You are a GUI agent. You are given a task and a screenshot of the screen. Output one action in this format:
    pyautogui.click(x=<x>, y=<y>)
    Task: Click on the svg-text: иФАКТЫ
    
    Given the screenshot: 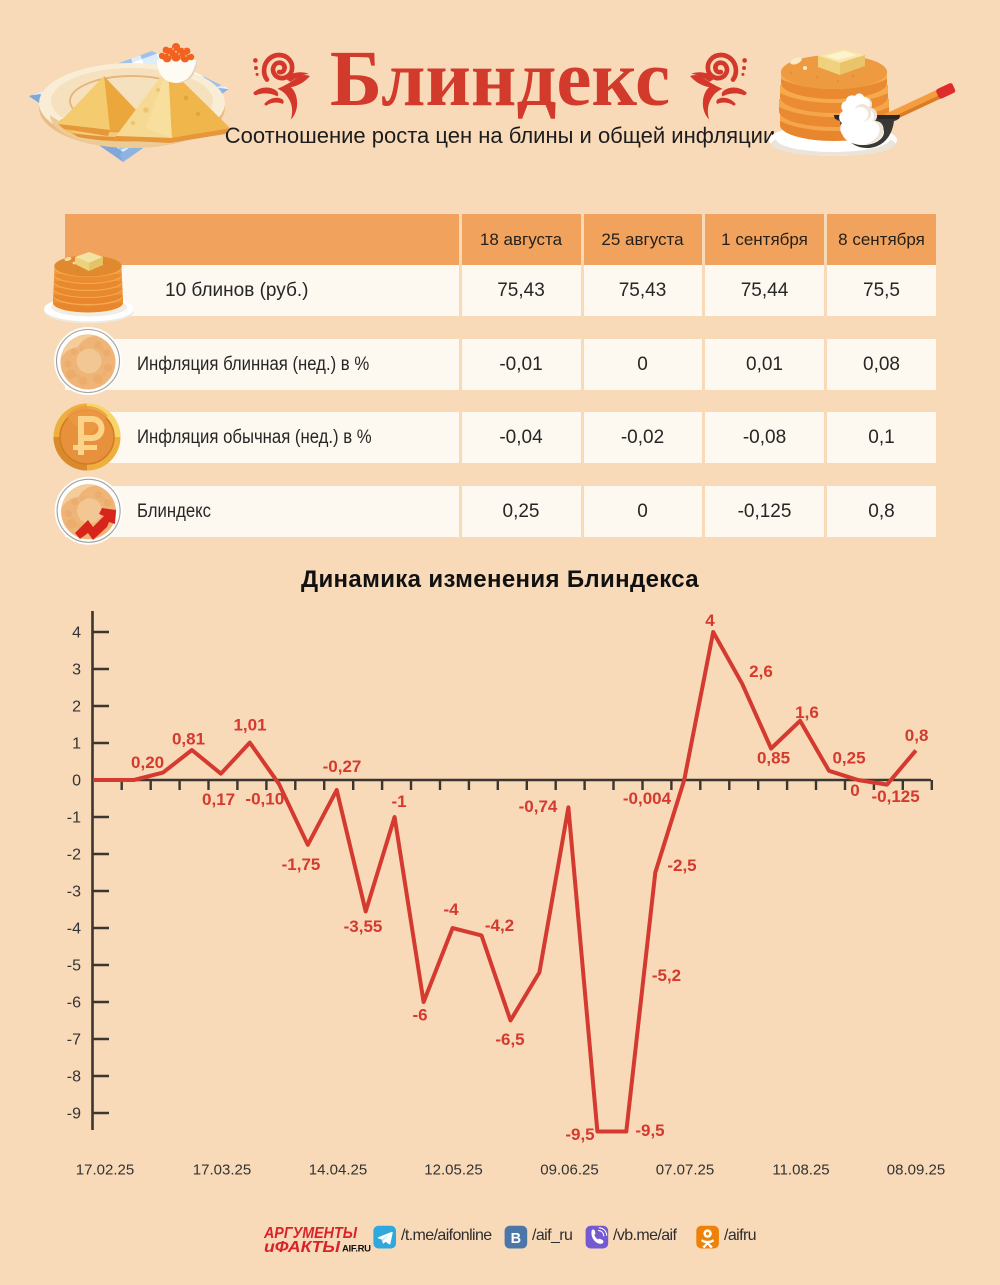 What is the action you would take?
    pyautogui.click(x=302, y=1247)
    